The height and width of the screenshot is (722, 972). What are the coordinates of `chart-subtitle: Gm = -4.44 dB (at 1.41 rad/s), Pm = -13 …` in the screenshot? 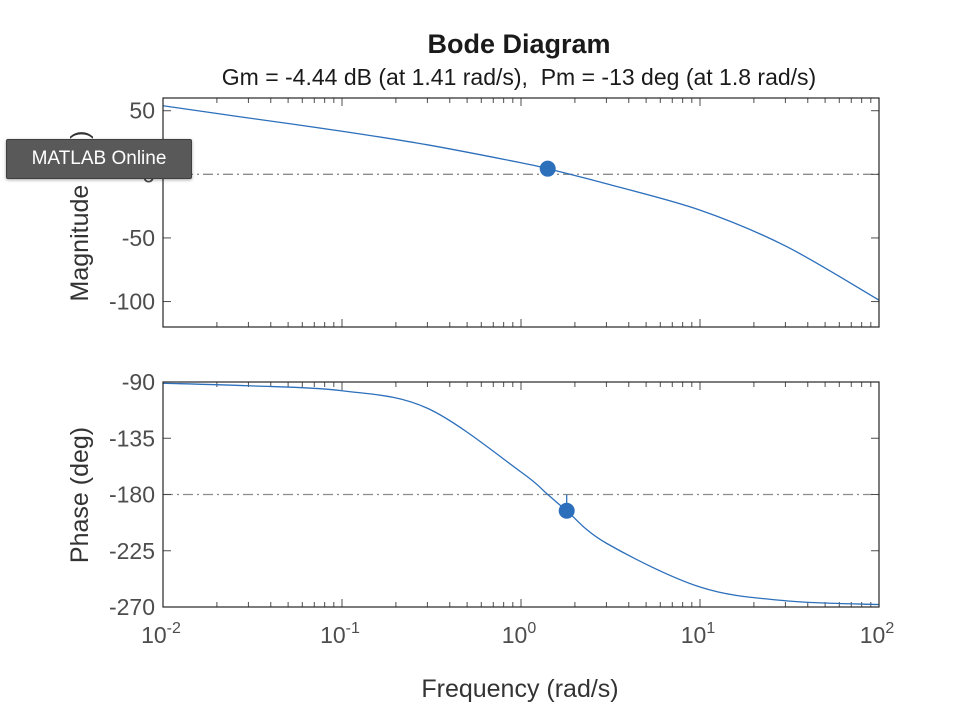 It's located at (519, 77).